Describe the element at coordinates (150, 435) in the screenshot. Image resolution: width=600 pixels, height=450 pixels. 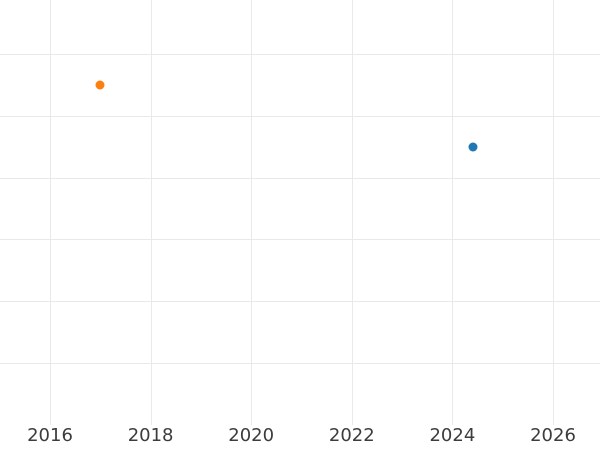
I see `x-tick-label: 2018` at that location.